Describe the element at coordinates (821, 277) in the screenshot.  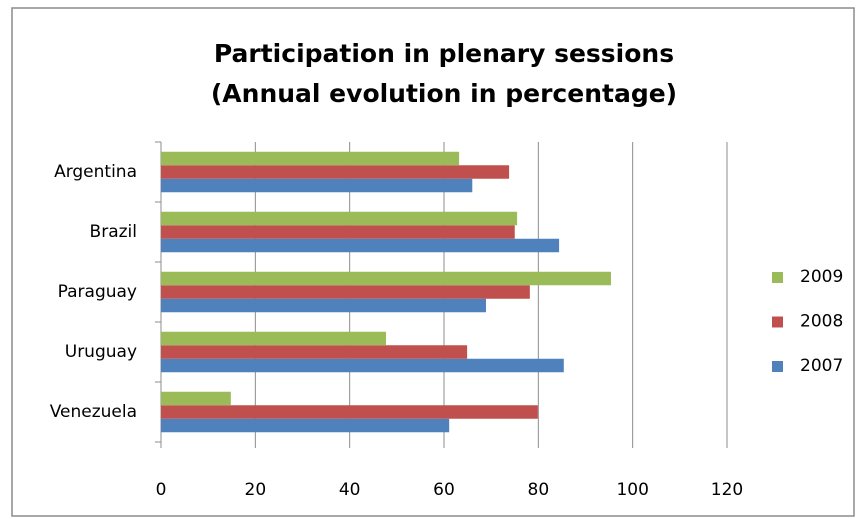
I see `legend-label: 2009` at that location.